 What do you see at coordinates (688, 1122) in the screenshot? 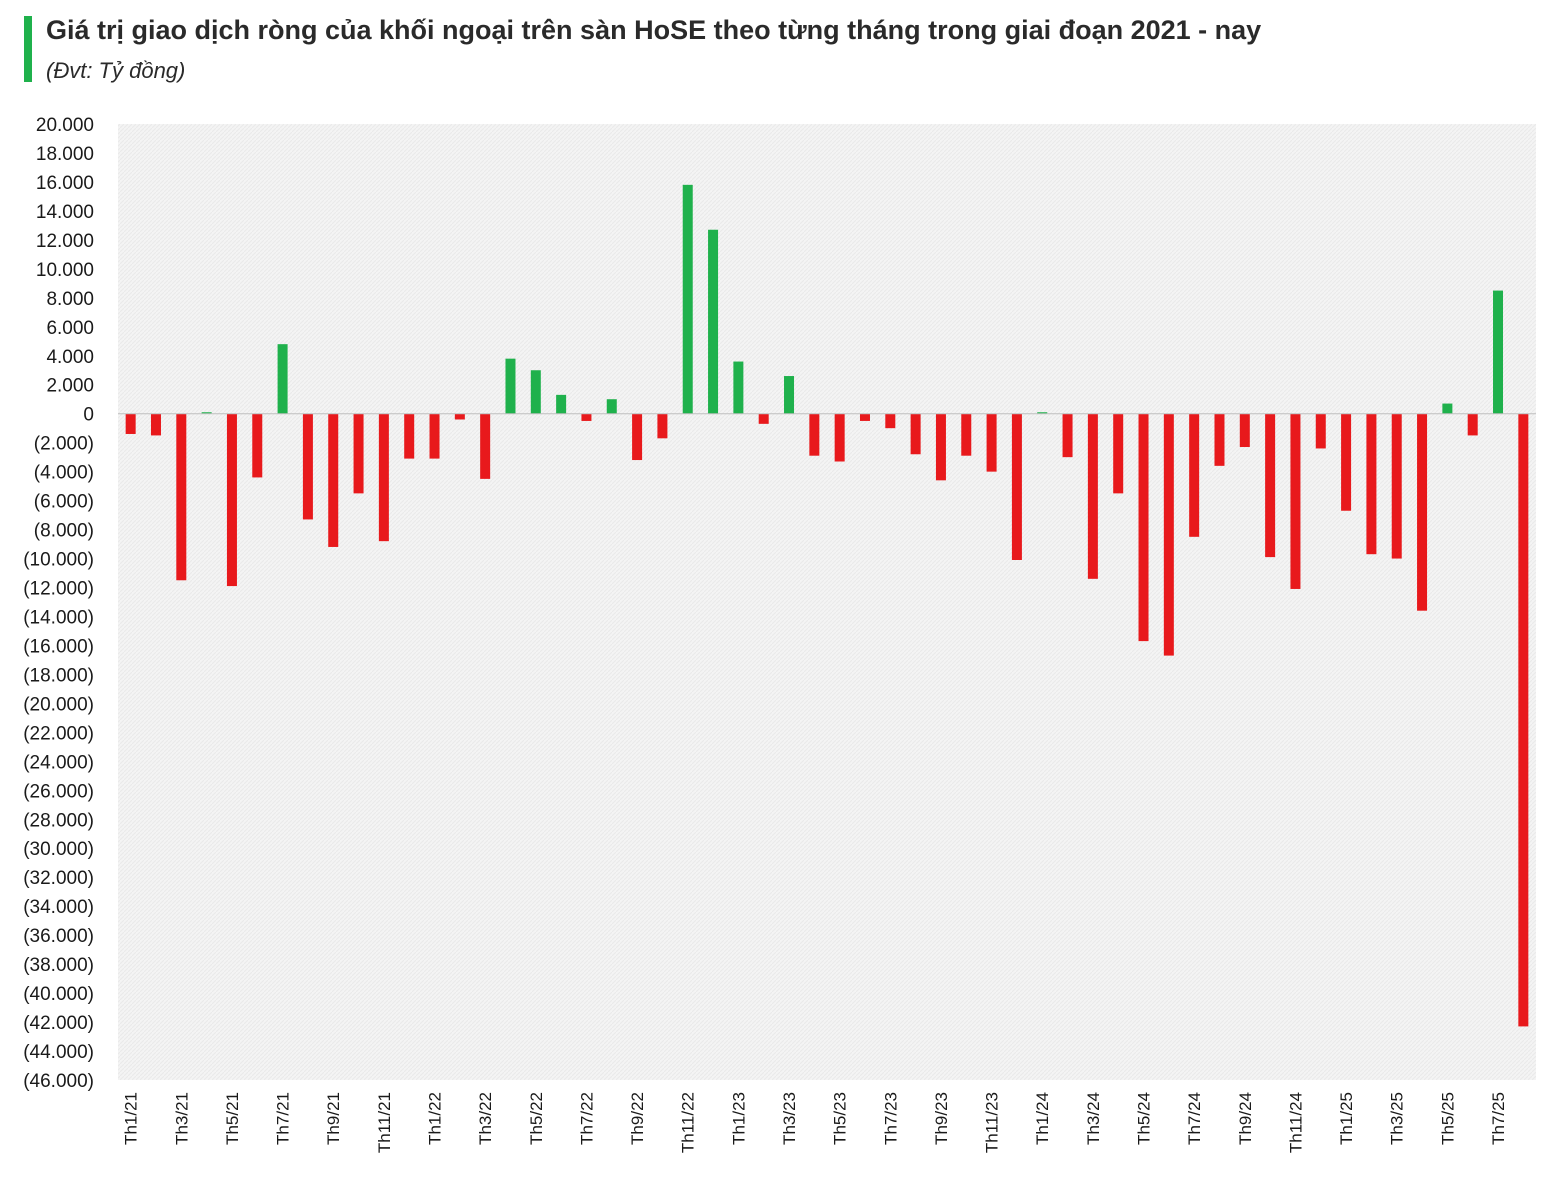
I see `x-tick-label: Th11/22` at bounding box center [688, 1122].